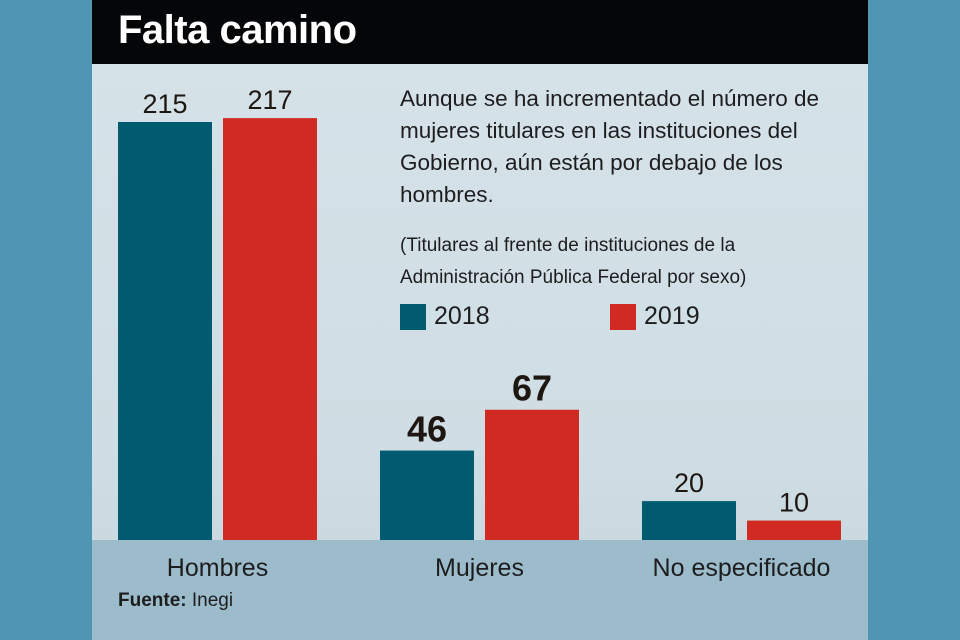 This screenshot has height=640, width=960. I want to click on bar-hombres-2018, so click(165, 331).